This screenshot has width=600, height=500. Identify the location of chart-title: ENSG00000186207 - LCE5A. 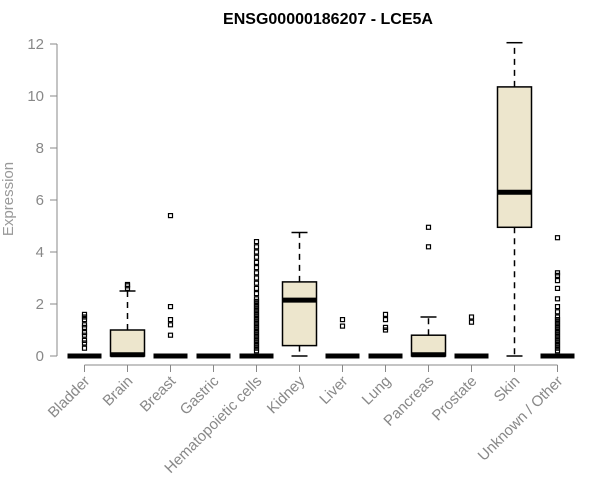
(328, 19).